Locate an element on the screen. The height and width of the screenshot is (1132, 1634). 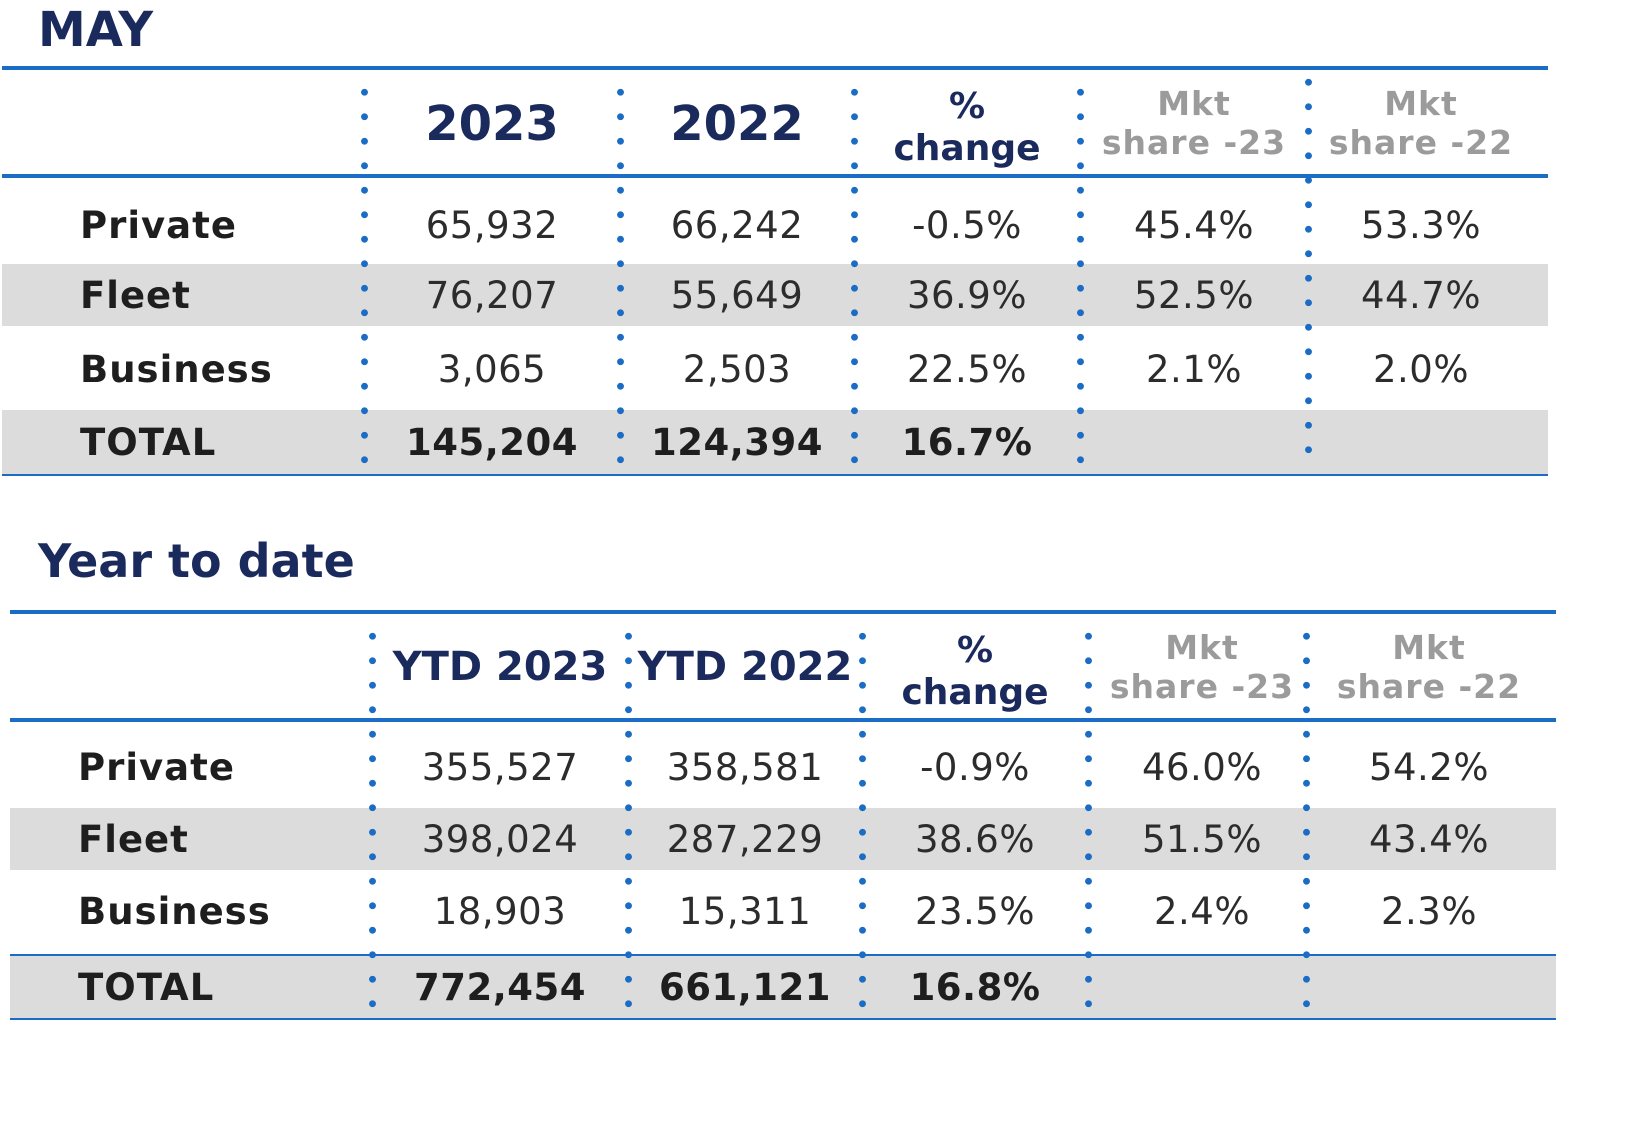
total-row: TOTAL 772,454 661,121 16.8% is located at coordinates (783, 987).